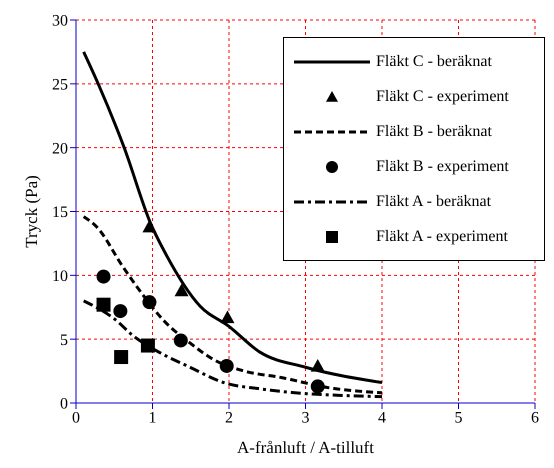 Image resolution: width=554 pixels, height=468 pixels. What do you see at coordinates (442, 167) in the screenshot?
I see `legend-label: Fläkt B - experiment` at bounding box center [442, 167].